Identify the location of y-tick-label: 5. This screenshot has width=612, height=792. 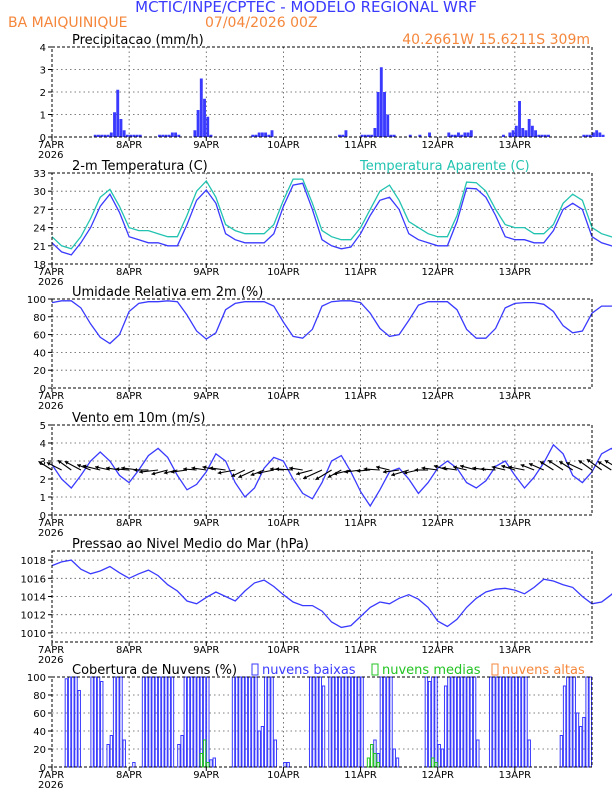
(43, 426).